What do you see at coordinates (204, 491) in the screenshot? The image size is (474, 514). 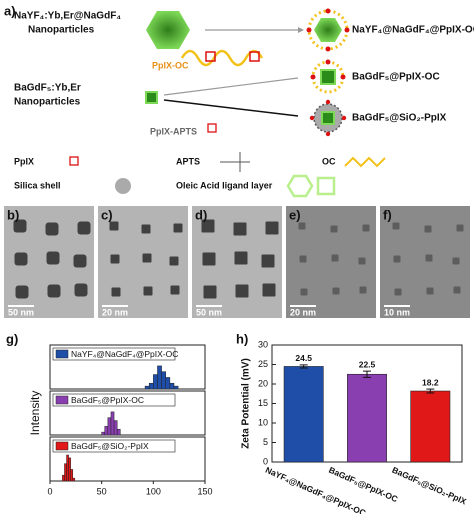 I see `x-tick-label: 150` at bounding box center [204, 491].